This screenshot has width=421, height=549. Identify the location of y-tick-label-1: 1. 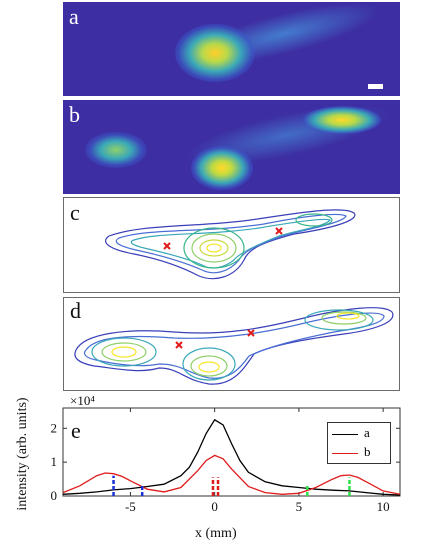
(54, 461).